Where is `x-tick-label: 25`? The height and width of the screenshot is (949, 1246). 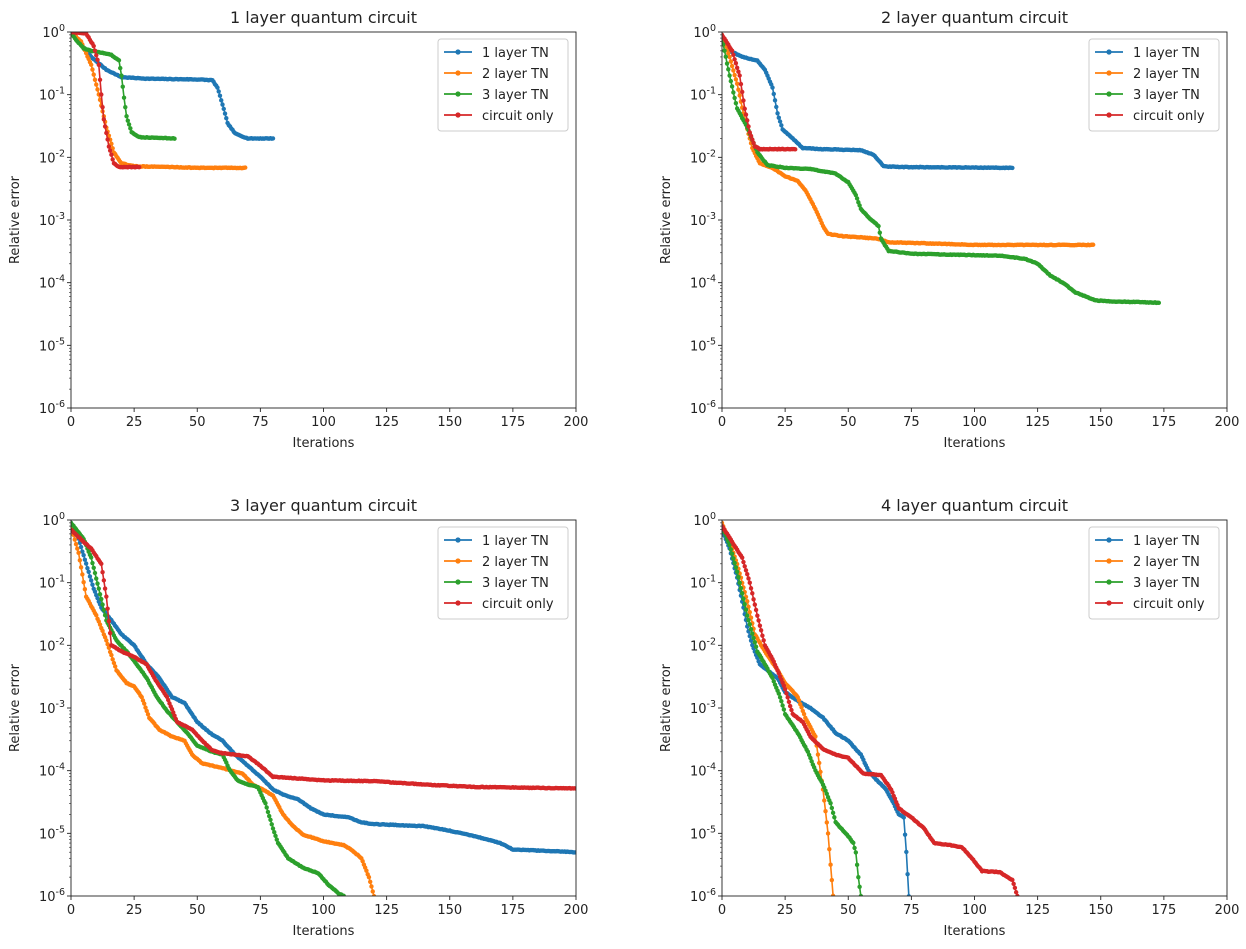
x-tick-label: 25 is located at coordinates (134, 910).